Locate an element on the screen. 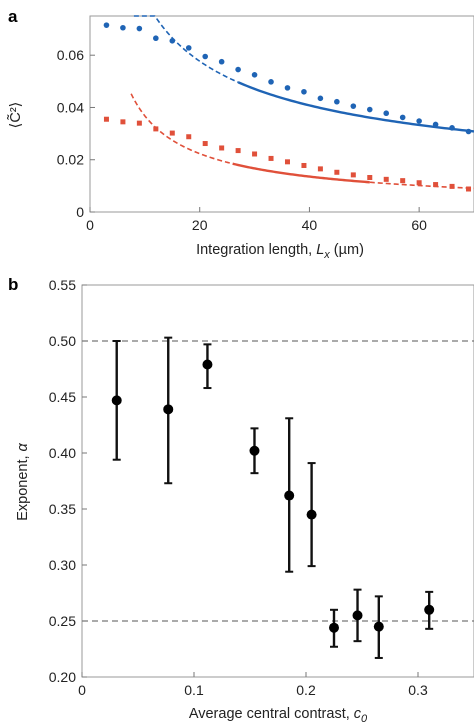  panel-b-ytick-label: 0.25 is located at coordinates (62, 621).